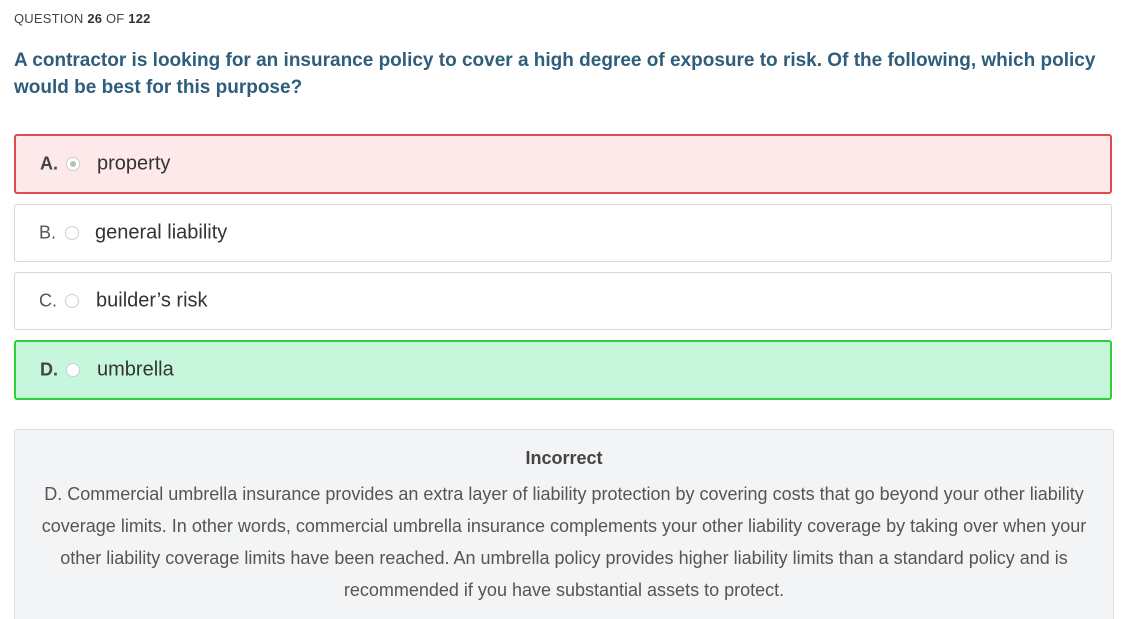  I want to click on option-letter: A., so click(49, 163).